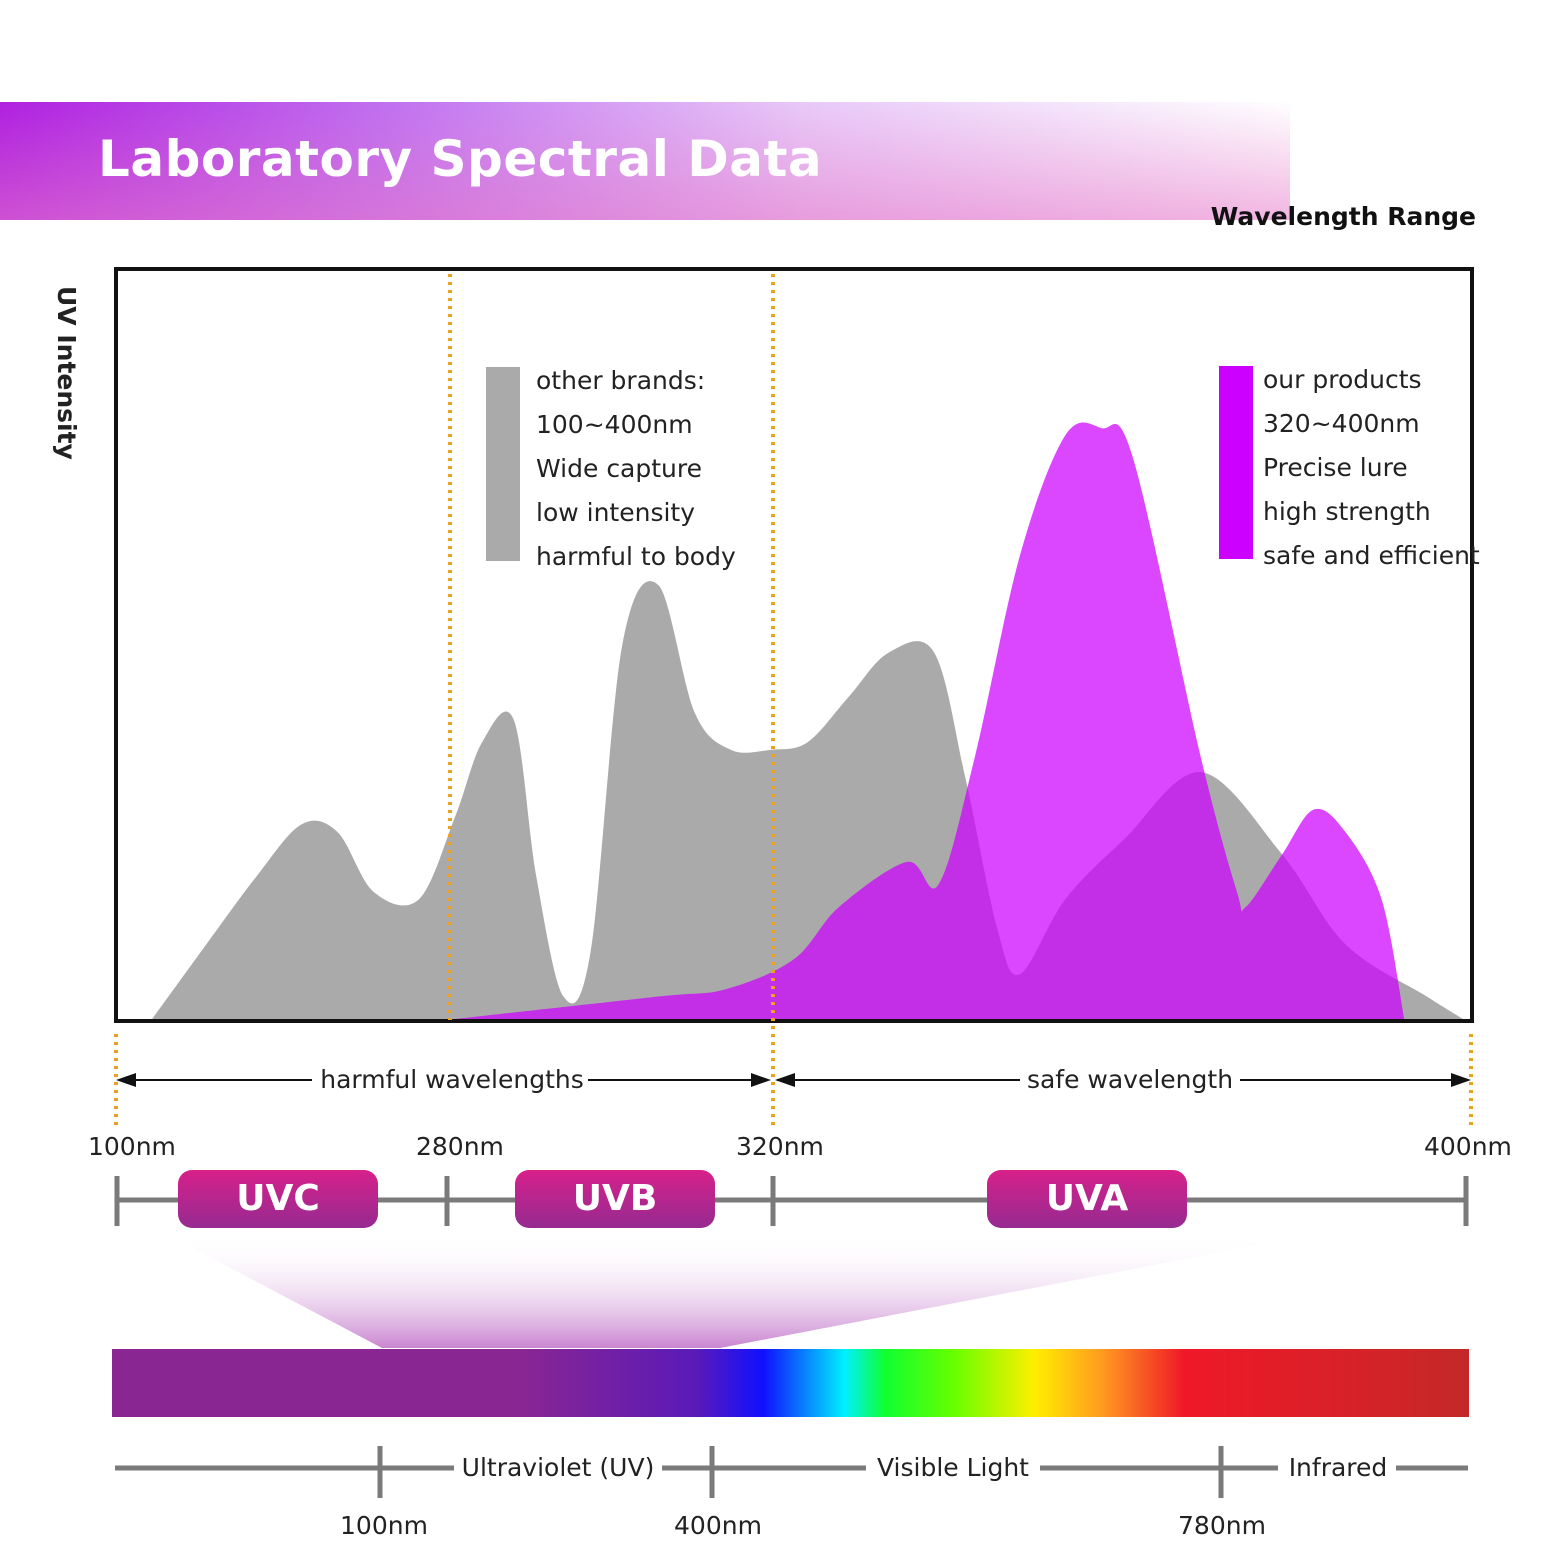  Describe the element at coordinates (503, 464) in the screenshot. I see `legend-swatch-other` at that location.